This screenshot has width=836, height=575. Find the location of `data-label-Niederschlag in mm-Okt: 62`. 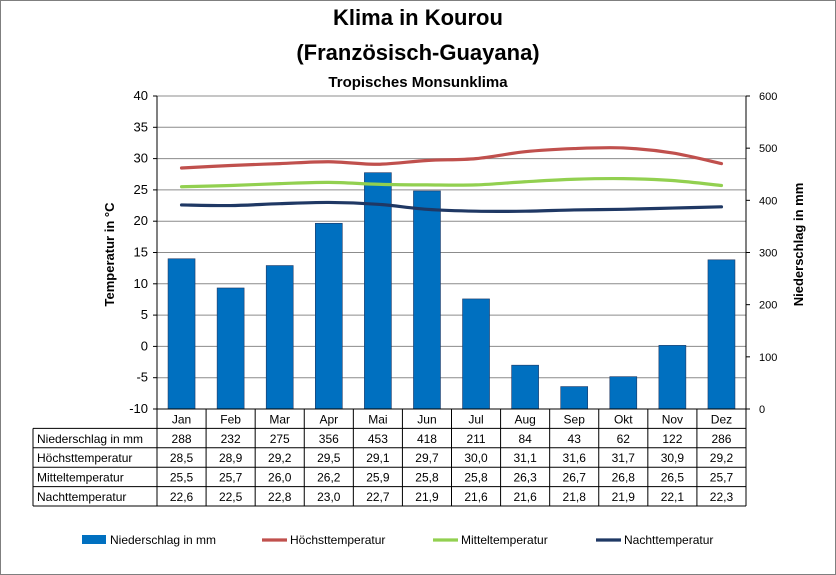

data-label-Niederschlag in mm-Okt: 62 is located at coordinates (624, 439).